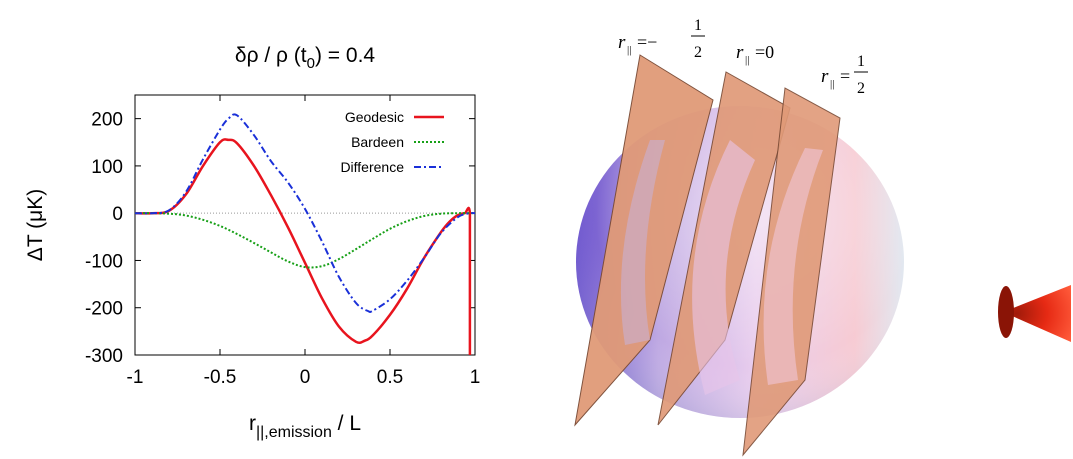 Image resolution: width=1073 pixels, height=459 pixels. What do you see at coordinates (220, 377) in the screenshot?
I see `x-tick-label: -0.5` at bounding box center [220, 377].